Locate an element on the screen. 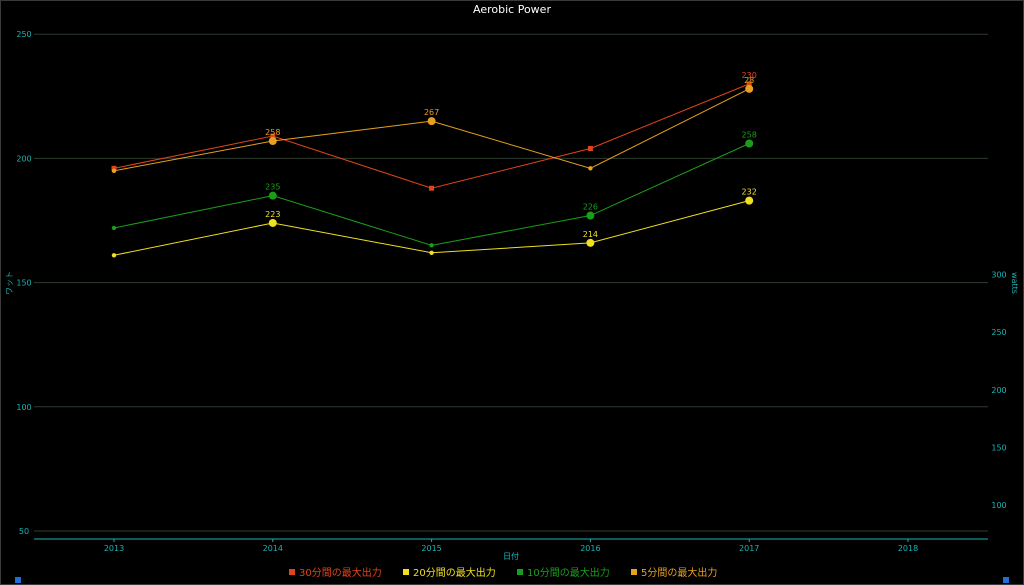  x-tick-label: 2013 is located at coordinates (114, 548).